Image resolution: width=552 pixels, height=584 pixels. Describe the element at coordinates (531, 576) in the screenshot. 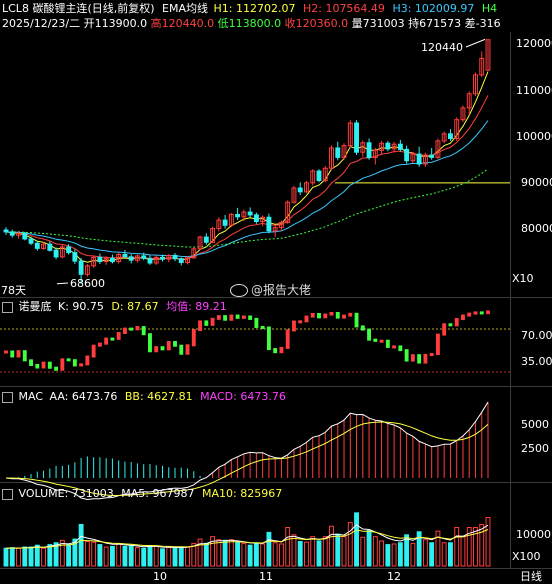

I see `period-selector: 日线` at that location.